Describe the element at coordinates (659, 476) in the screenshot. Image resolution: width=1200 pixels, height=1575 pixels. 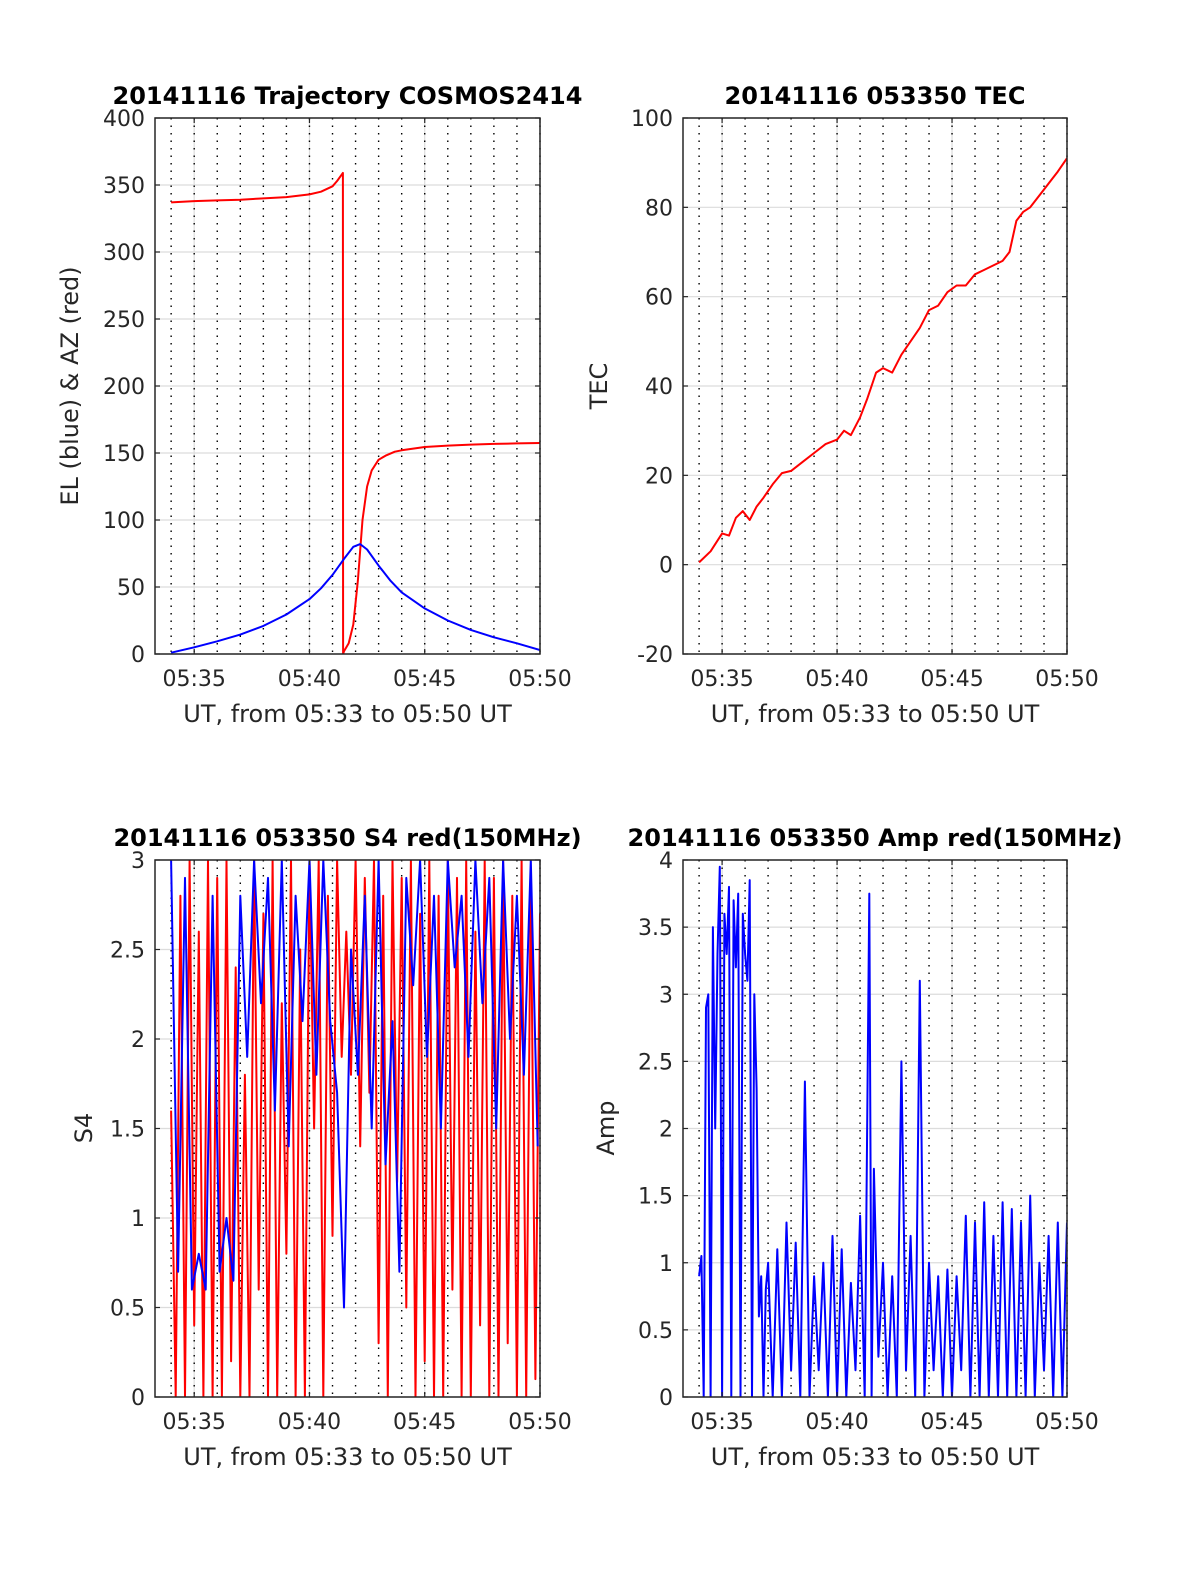
I see `y-tick-label: 20` at that location.